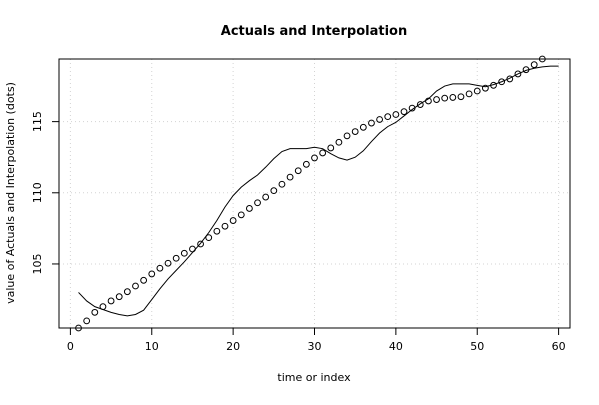 The height and width of the screenshot is (405, 599). I want to click on y-axis: 105 110 115, so click(45, 192).